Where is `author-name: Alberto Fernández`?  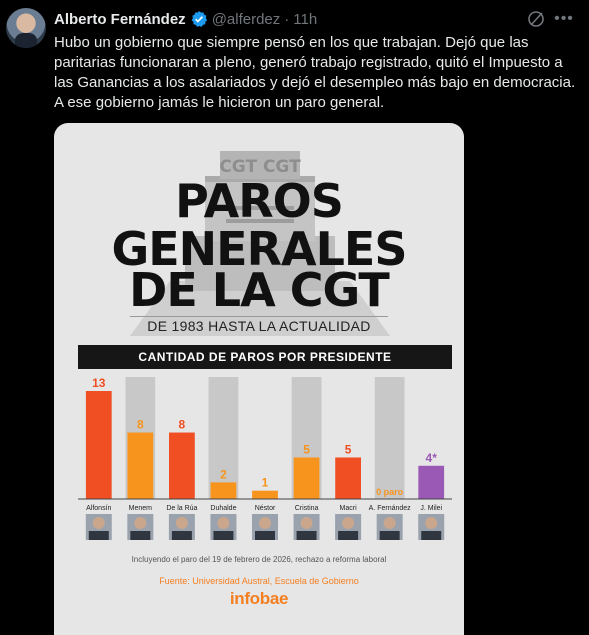 author-name: Alberto Fernández is located at coordinates (120, 19).